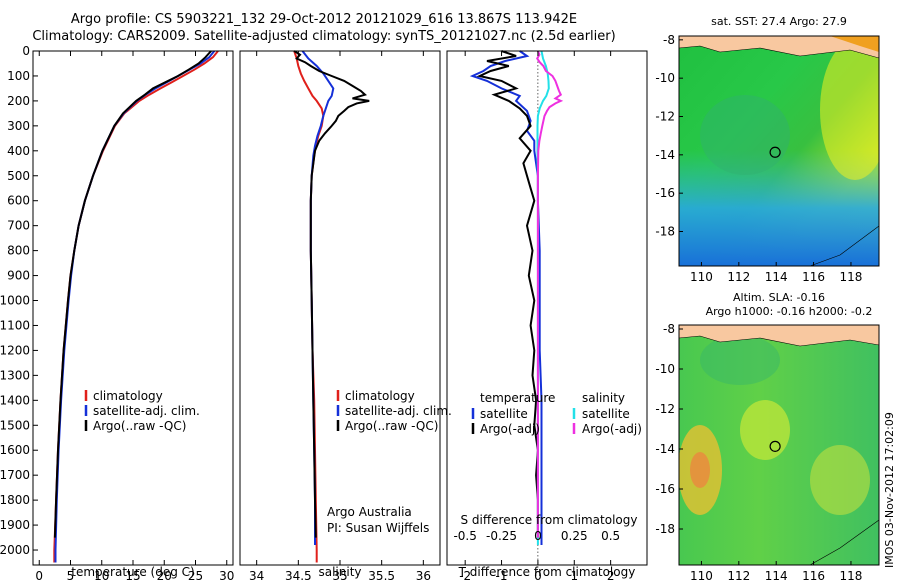 This screenshot has height=580, width=900. I want to click on y-tick-label: 1400, so click(15, 400).